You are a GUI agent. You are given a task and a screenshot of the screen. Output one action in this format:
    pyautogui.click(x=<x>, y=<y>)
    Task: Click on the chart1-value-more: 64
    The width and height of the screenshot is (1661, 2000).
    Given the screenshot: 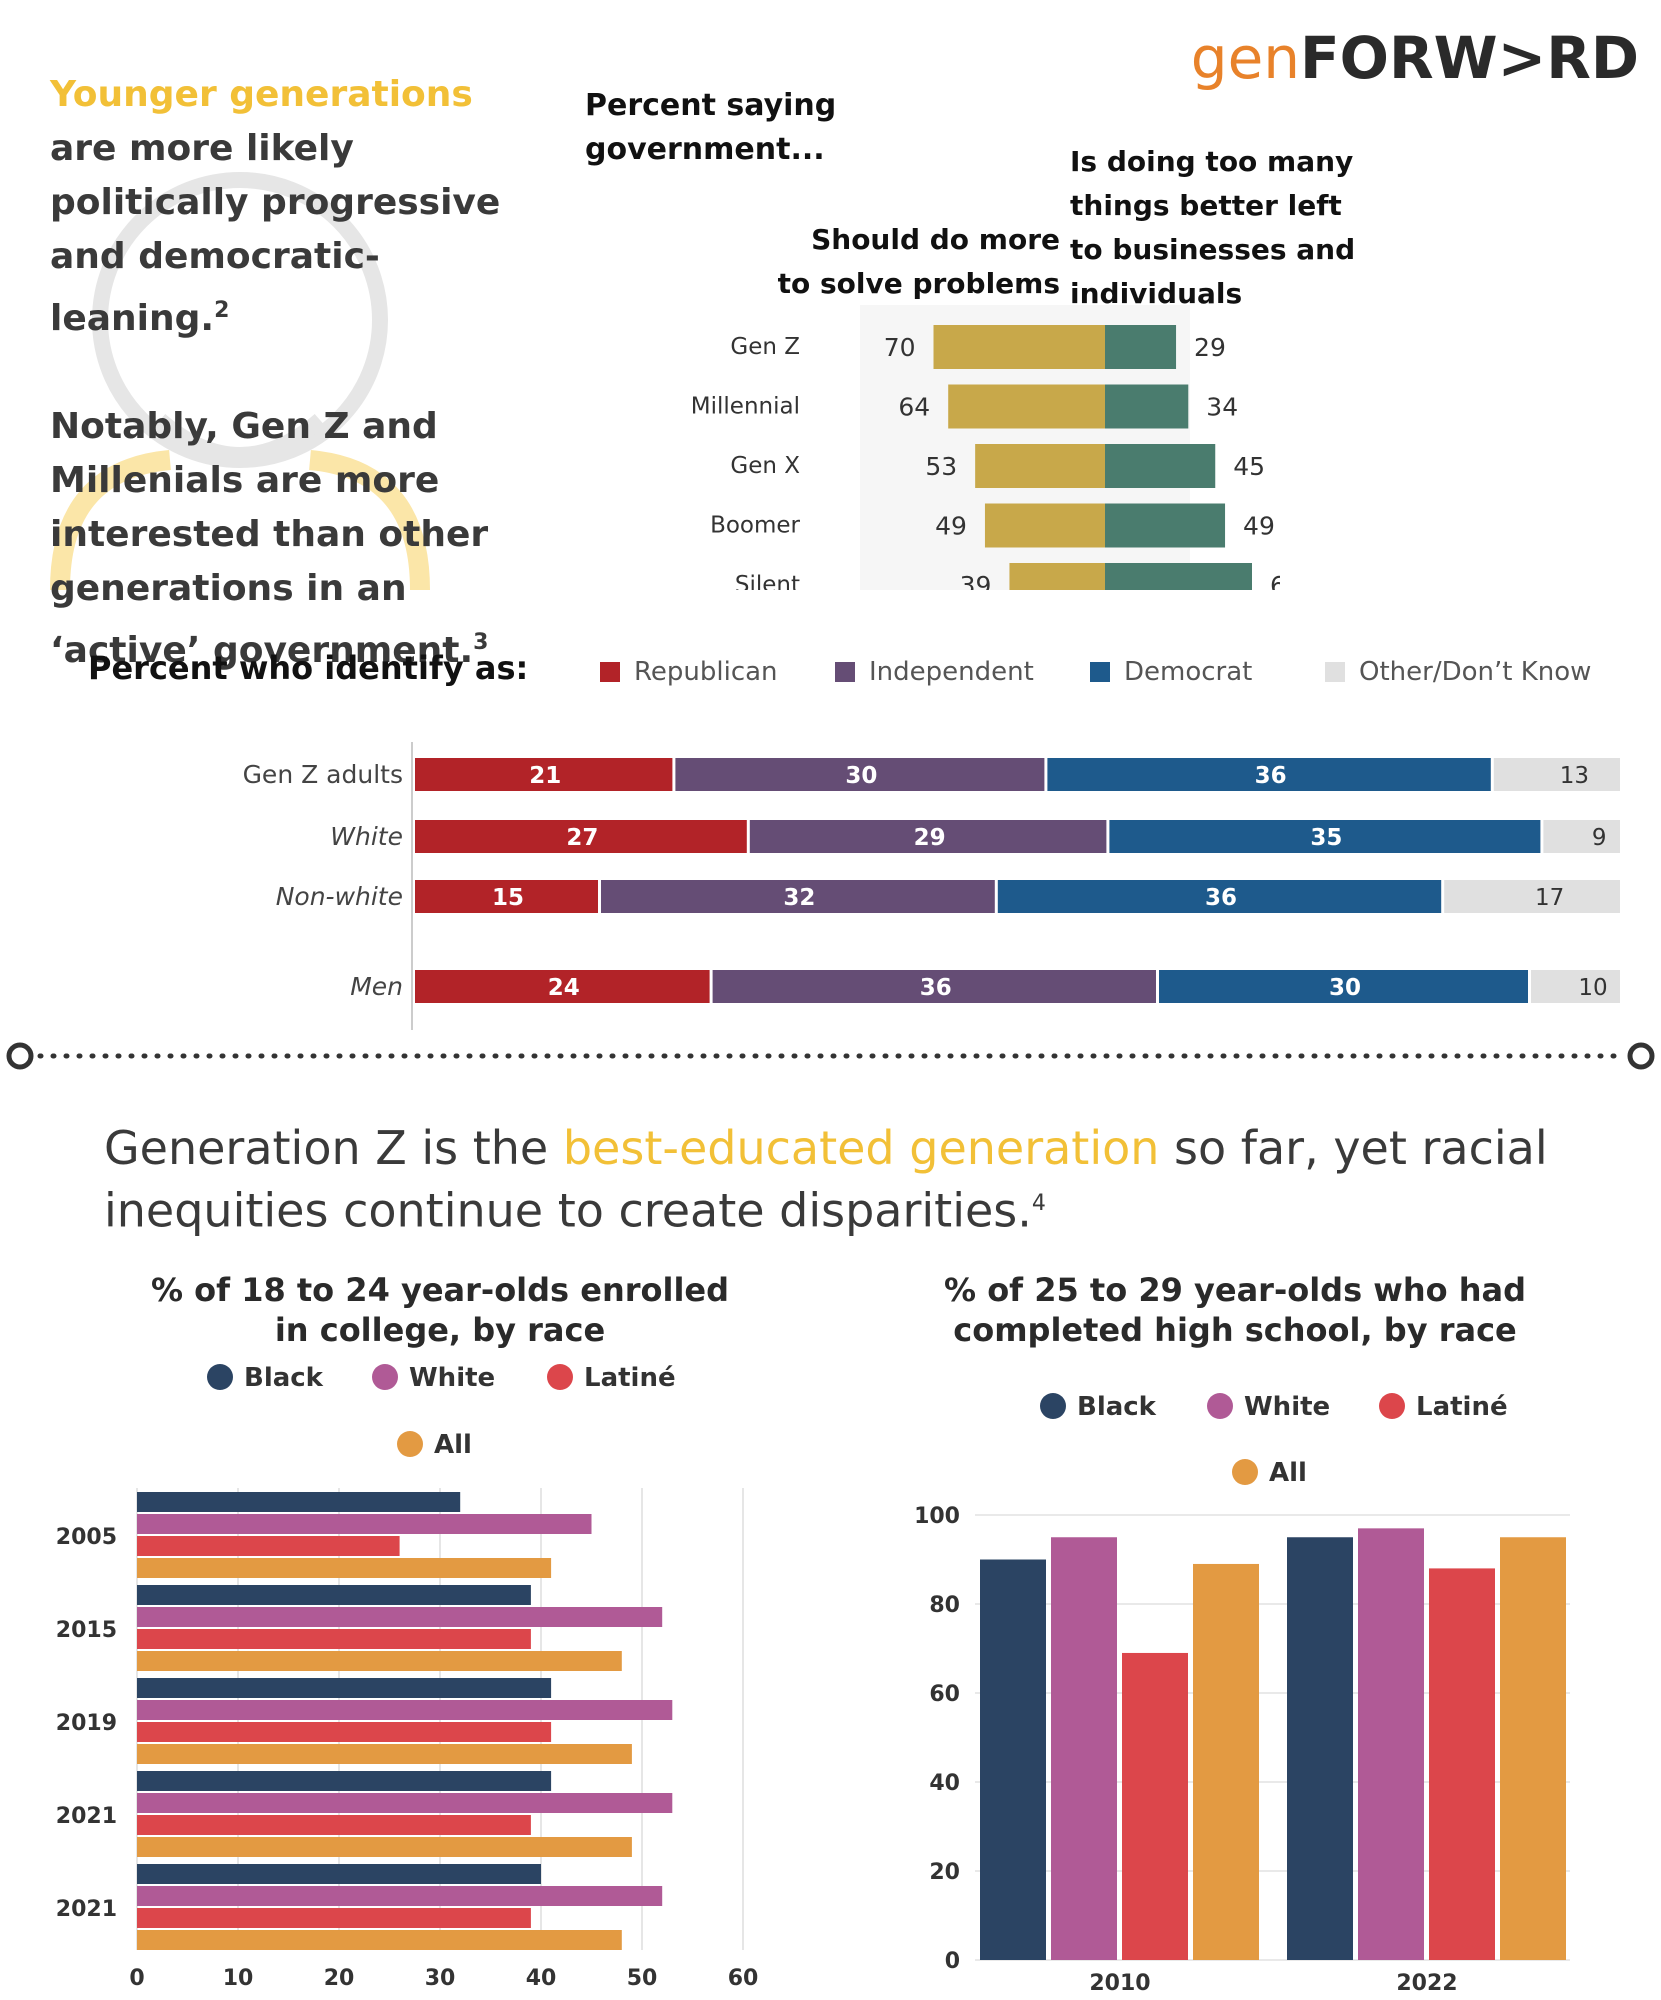 What is the action you would take?
    pyautogui.click(x=914, y=407)
    